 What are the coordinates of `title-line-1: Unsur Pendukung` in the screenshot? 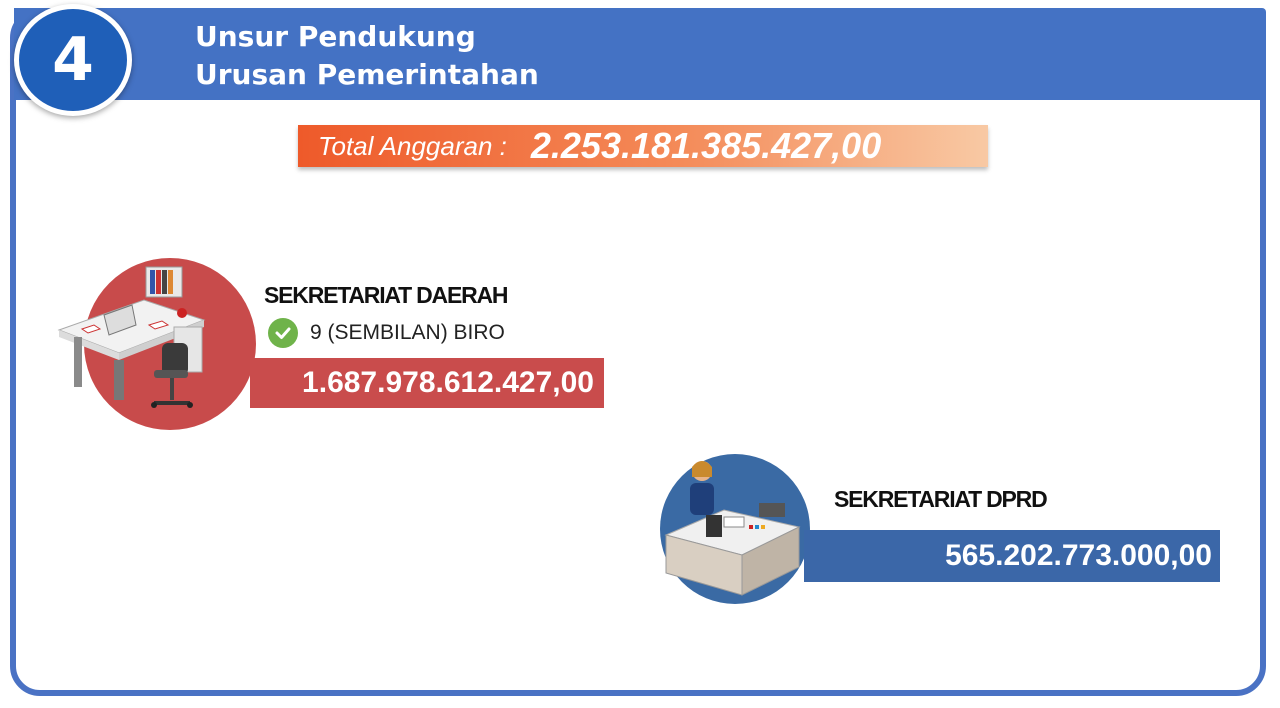 It's located at (335, 36).